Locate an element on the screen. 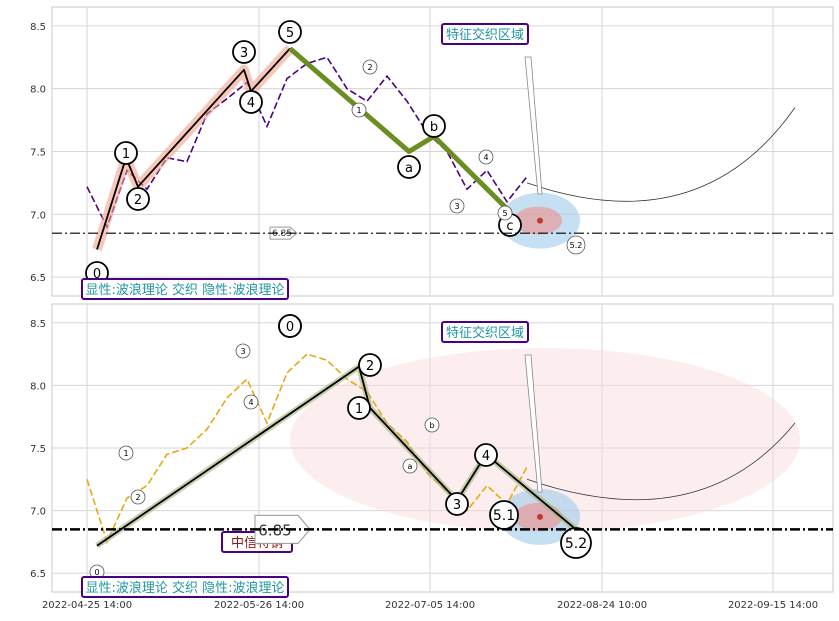  x-tick-label: 2022-05-26 14:00 is located at coordinates (259, 605).